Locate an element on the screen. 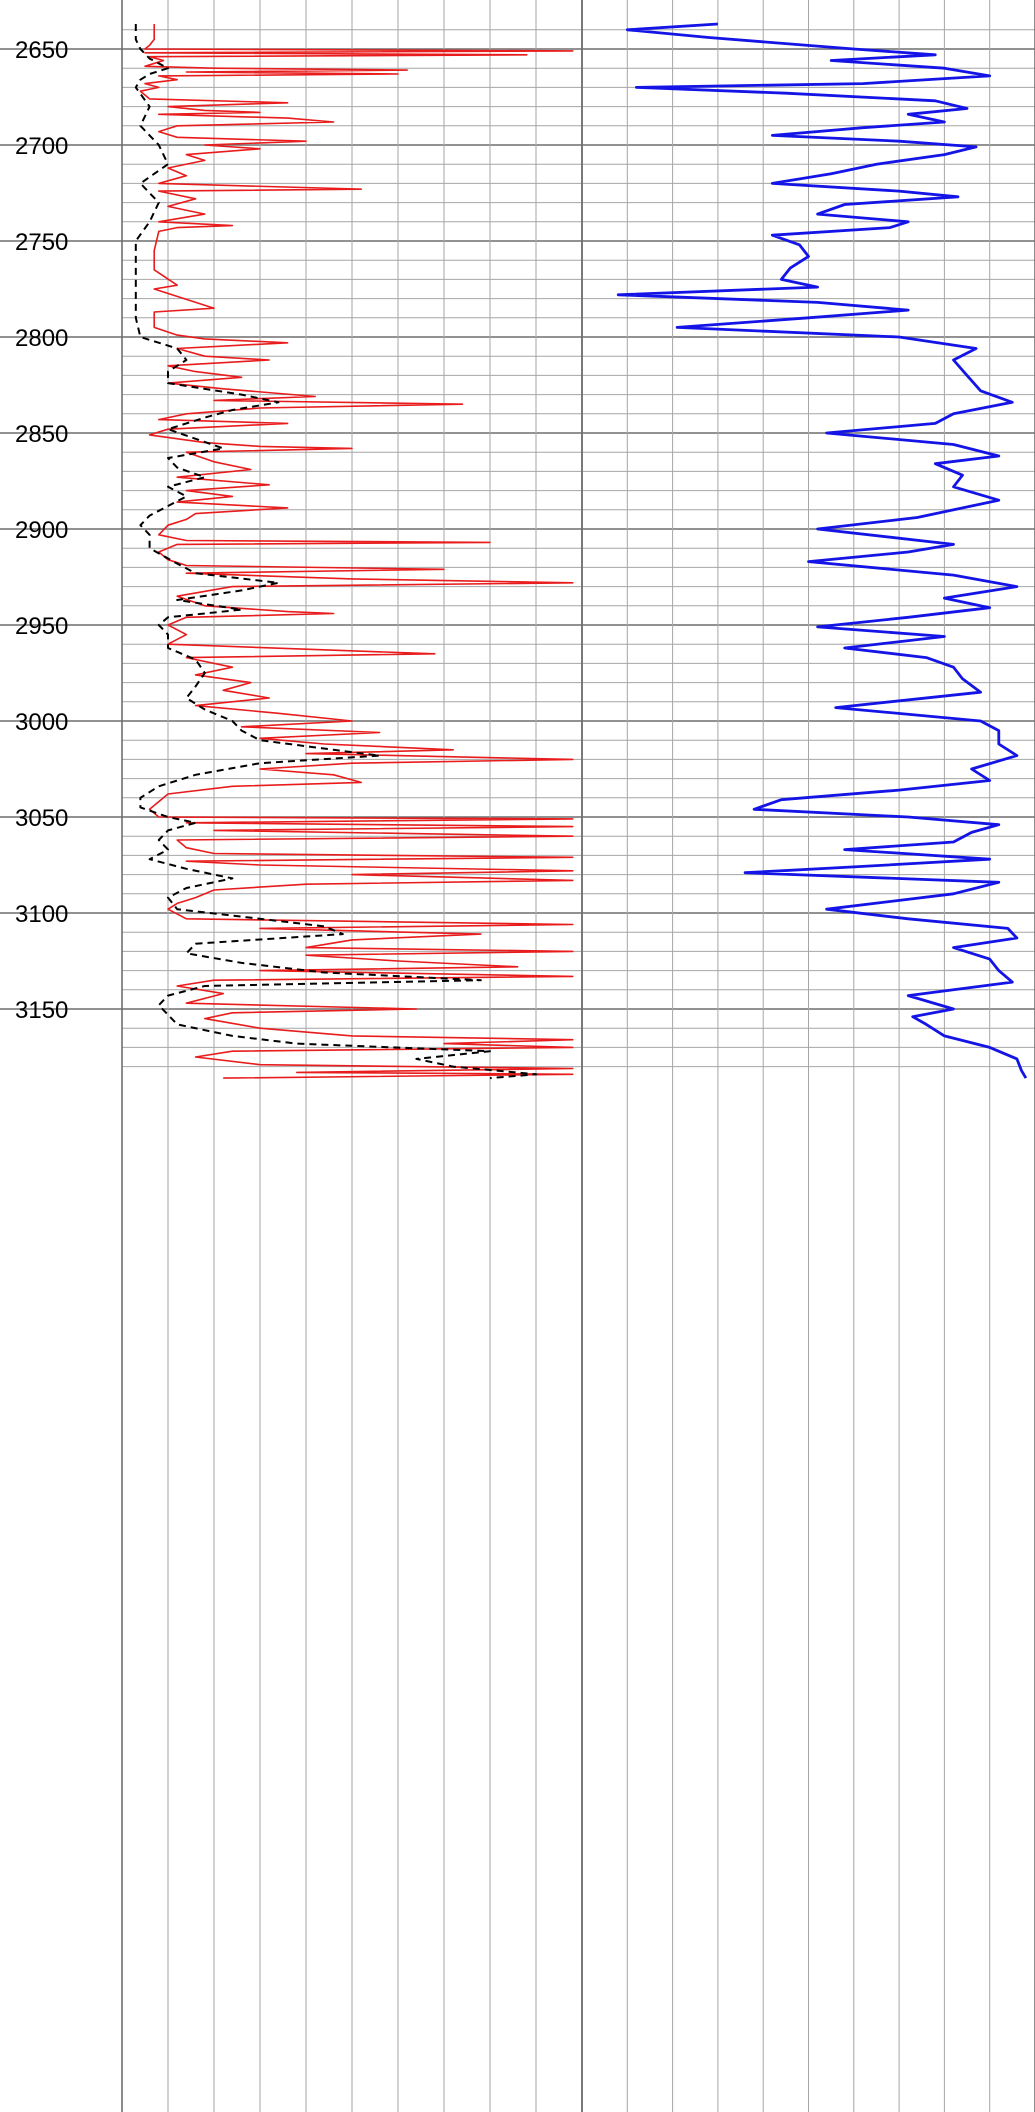  depth-tick-label: 2650 is located at coordinates (41, 50).